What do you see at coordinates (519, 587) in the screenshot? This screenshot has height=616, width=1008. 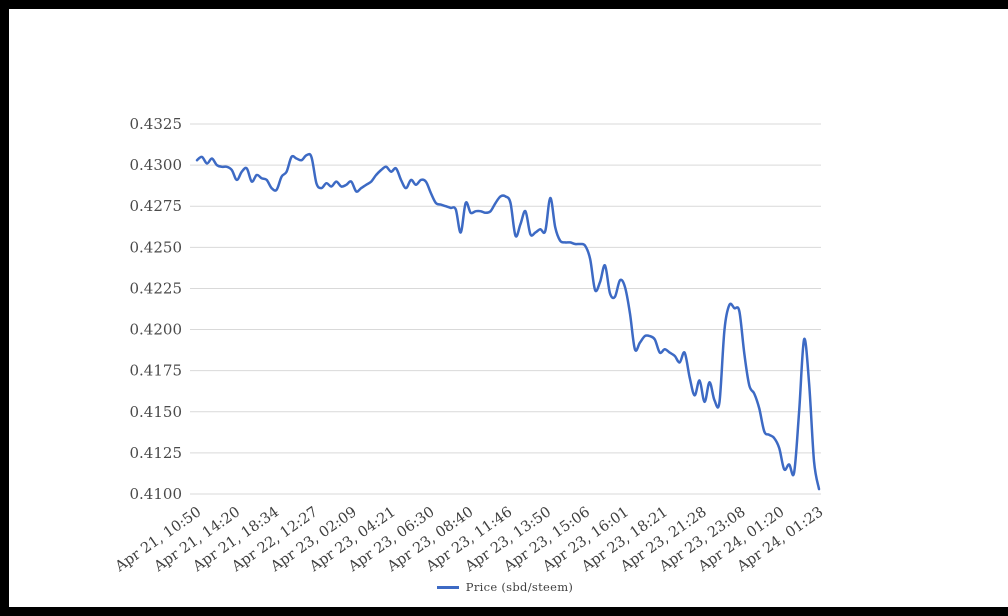 I see `legend-label: Price (sbd/steem)` at bounding box center [519, 587].